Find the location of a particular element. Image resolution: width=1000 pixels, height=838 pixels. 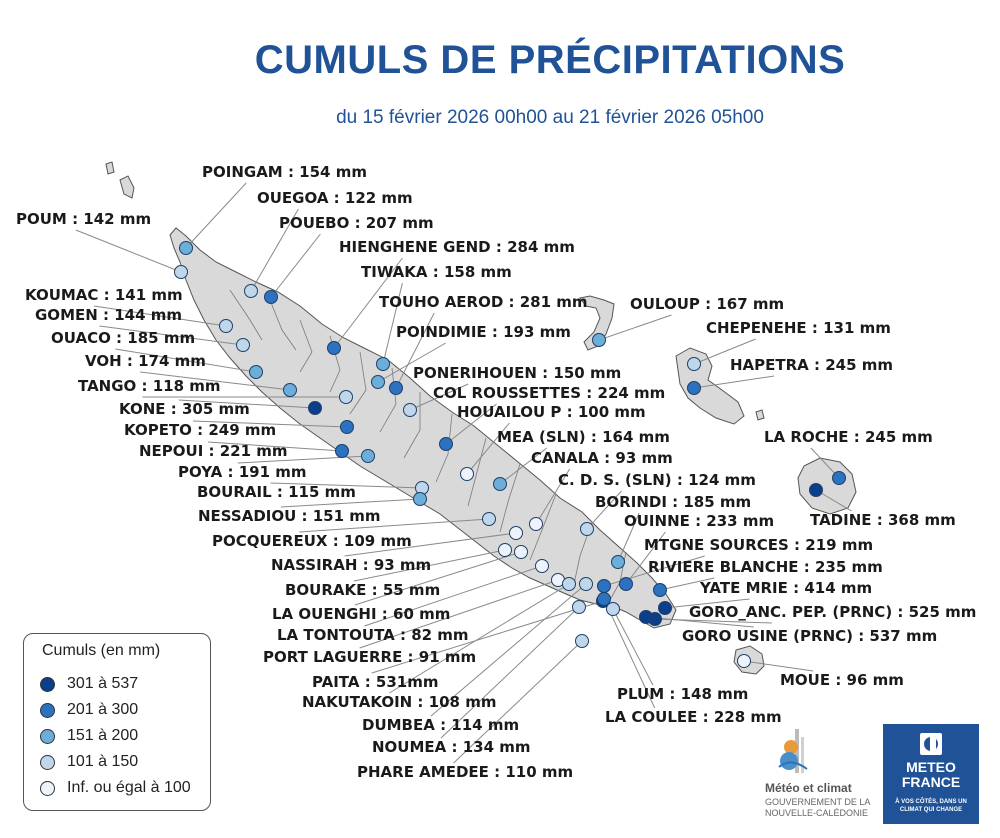

leader-line-ponerihouen is located at coordinates (439, 397).